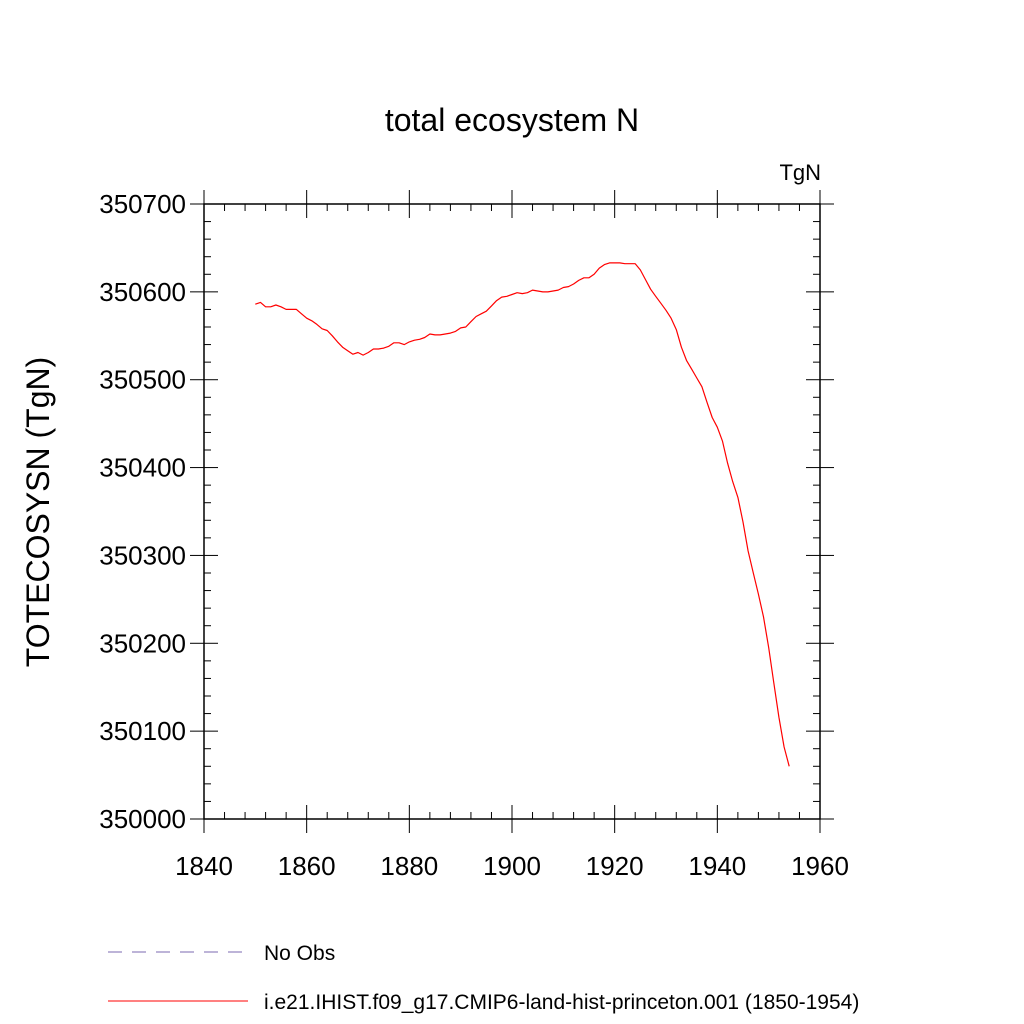 Image resolution: width=1024 pixels, height=1024 pixels. Describe the element at coordinates (800, 172) in the screenshot. I see `units-label: TgN` at that location.